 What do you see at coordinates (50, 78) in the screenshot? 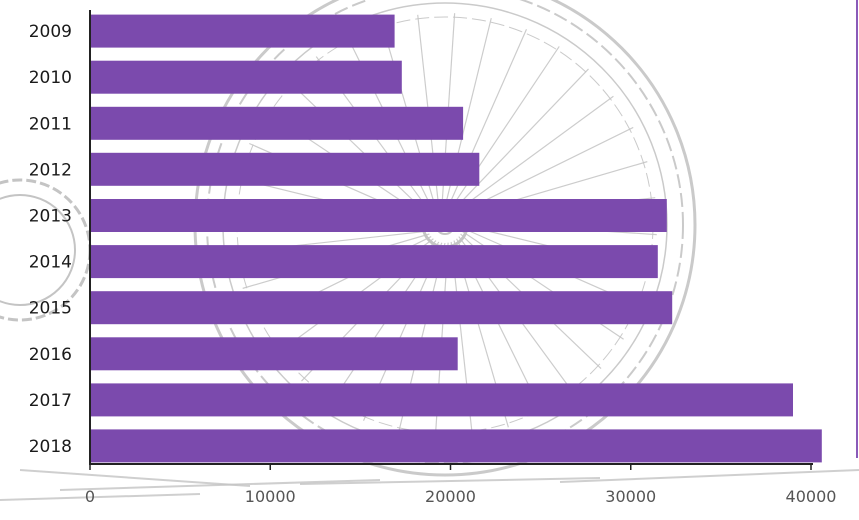
I see `category-label-2010: 2010` at bounding box center [50, 78].